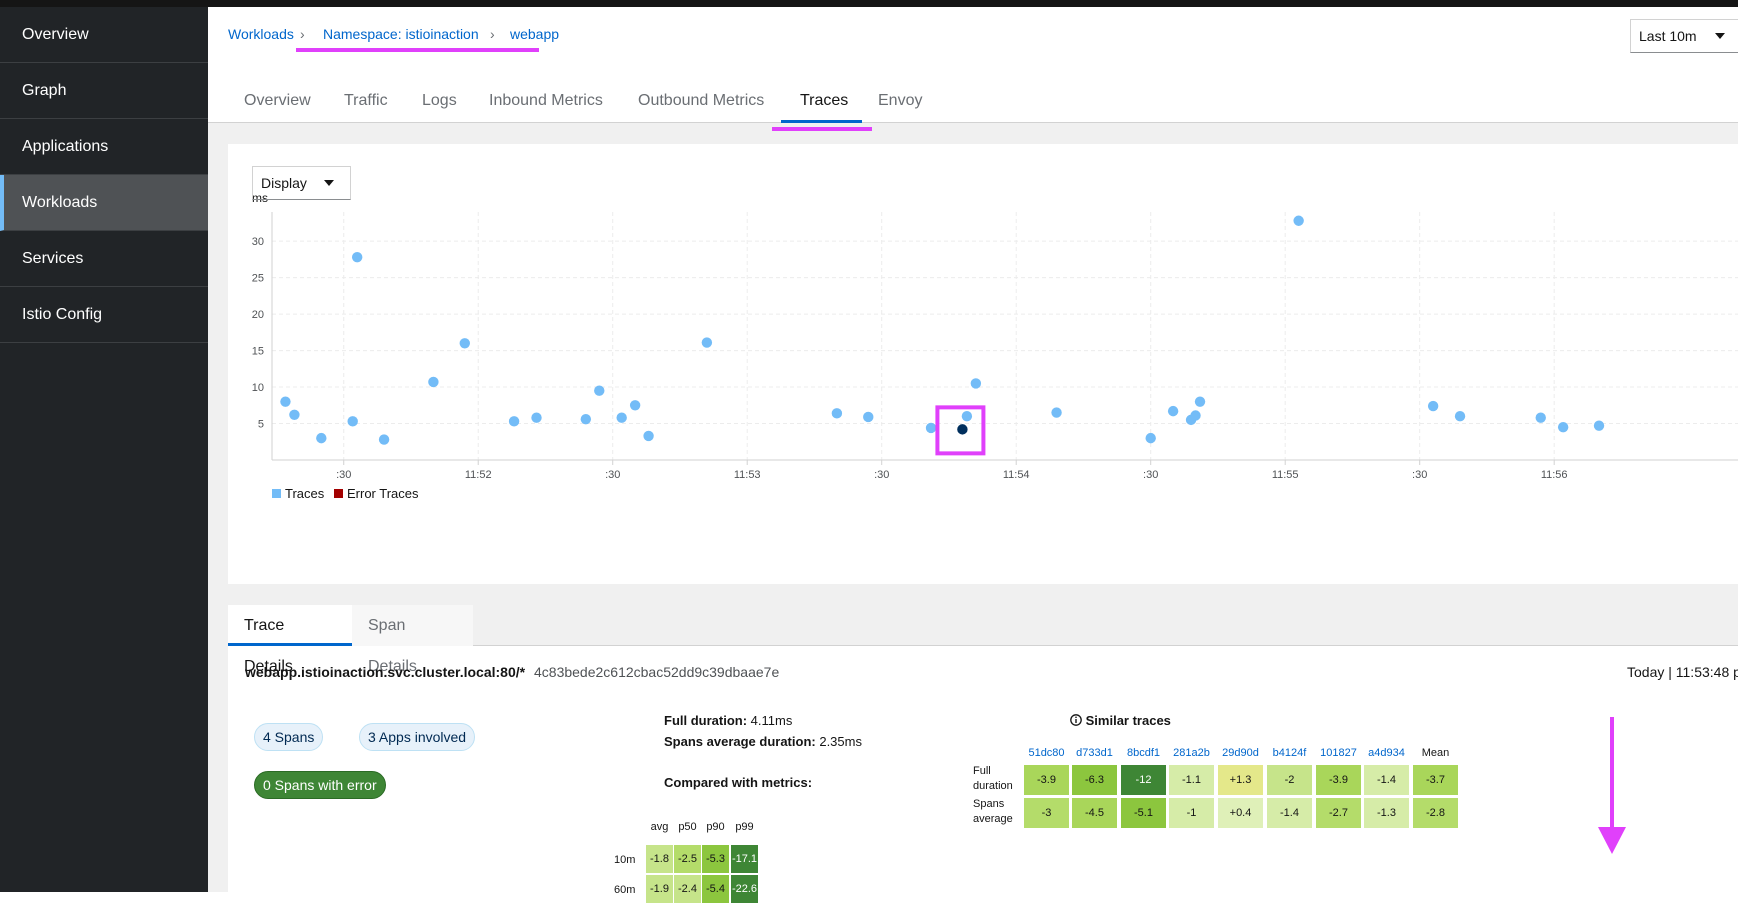  I want to click on trace-id: 4c83bede2c612cbac52dd9c39dbaae7e, so click(657, 672).